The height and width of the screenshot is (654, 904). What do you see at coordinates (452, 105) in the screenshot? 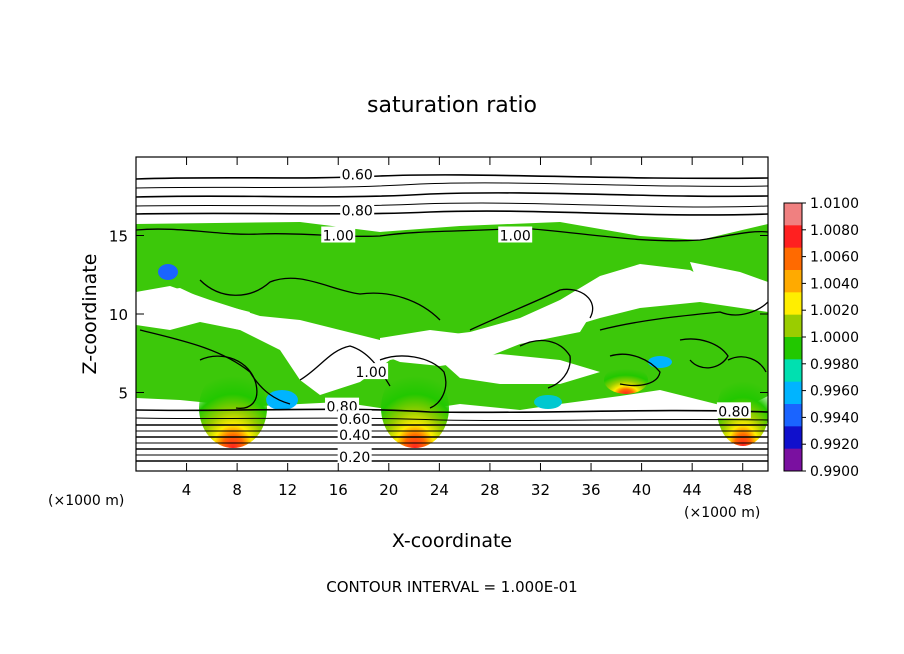
I see `chart-title: saturation ratio` at bounding box center [452, 105].